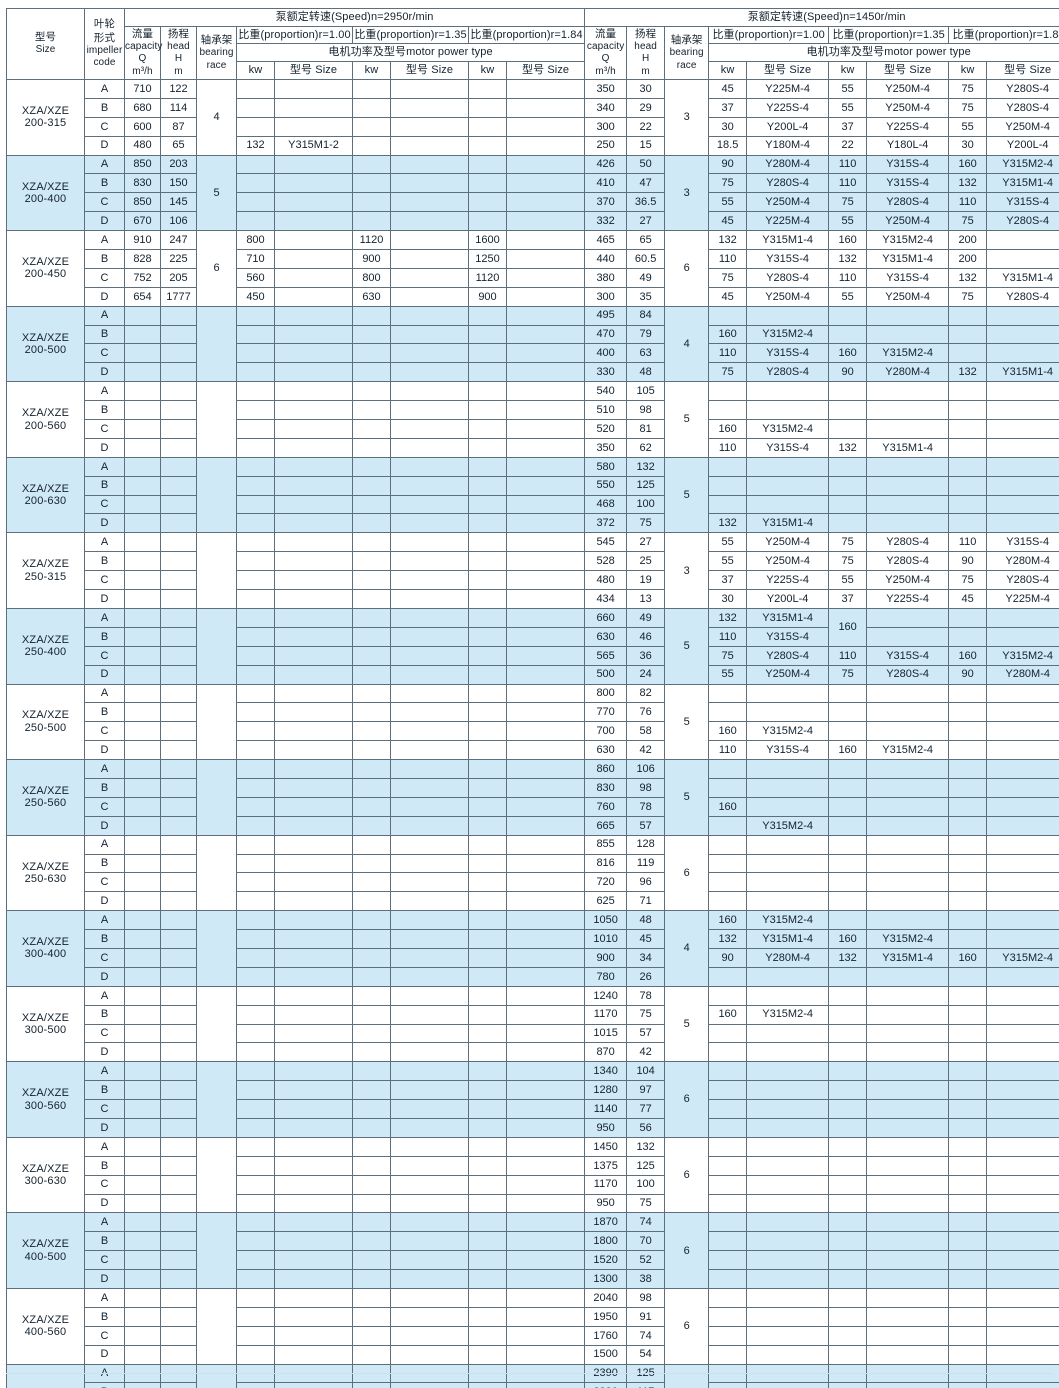  What do you see at coordinates (255, 542) in the screenshot?
I see `left-kw1-cell` at bounding box center [255, 542].